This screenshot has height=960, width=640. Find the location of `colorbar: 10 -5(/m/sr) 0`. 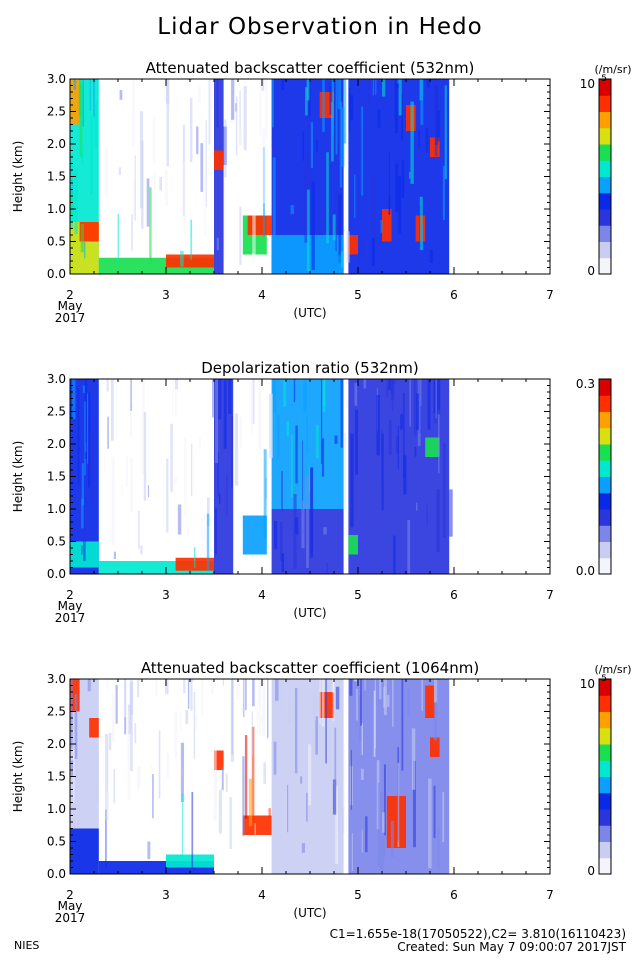

colorbar: 10 -5(/m/sr) 0 is located at coordinates (606, 770).